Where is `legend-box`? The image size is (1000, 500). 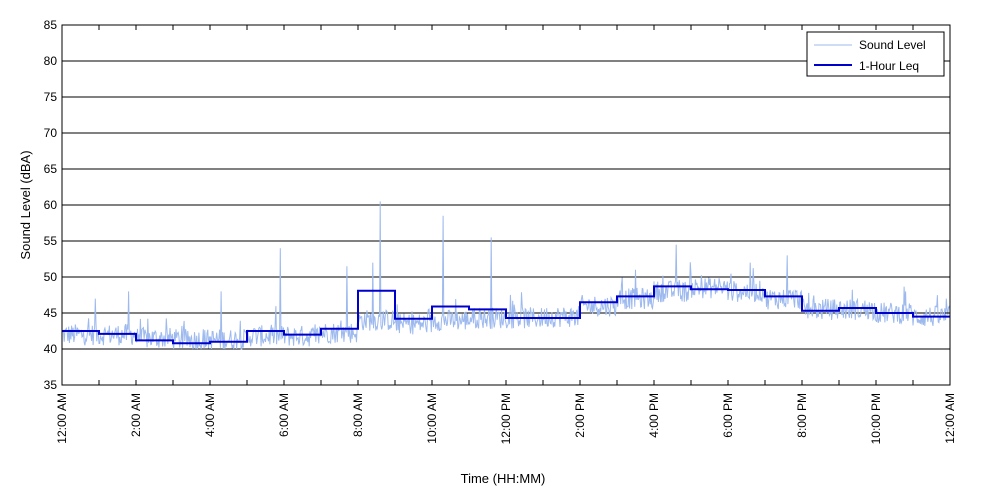 legend-box is located at coordinates (875, 54).